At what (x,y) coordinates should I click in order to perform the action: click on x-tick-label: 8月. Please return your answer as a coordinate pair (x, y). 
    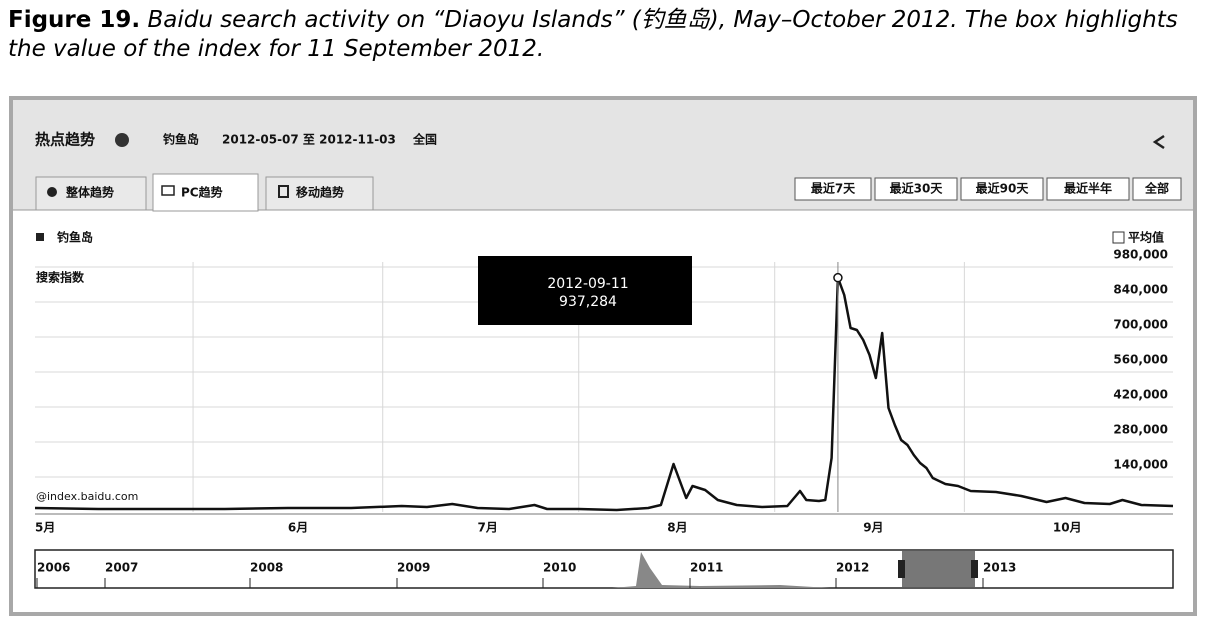
    Looking at the image, I should click on (677, 528).